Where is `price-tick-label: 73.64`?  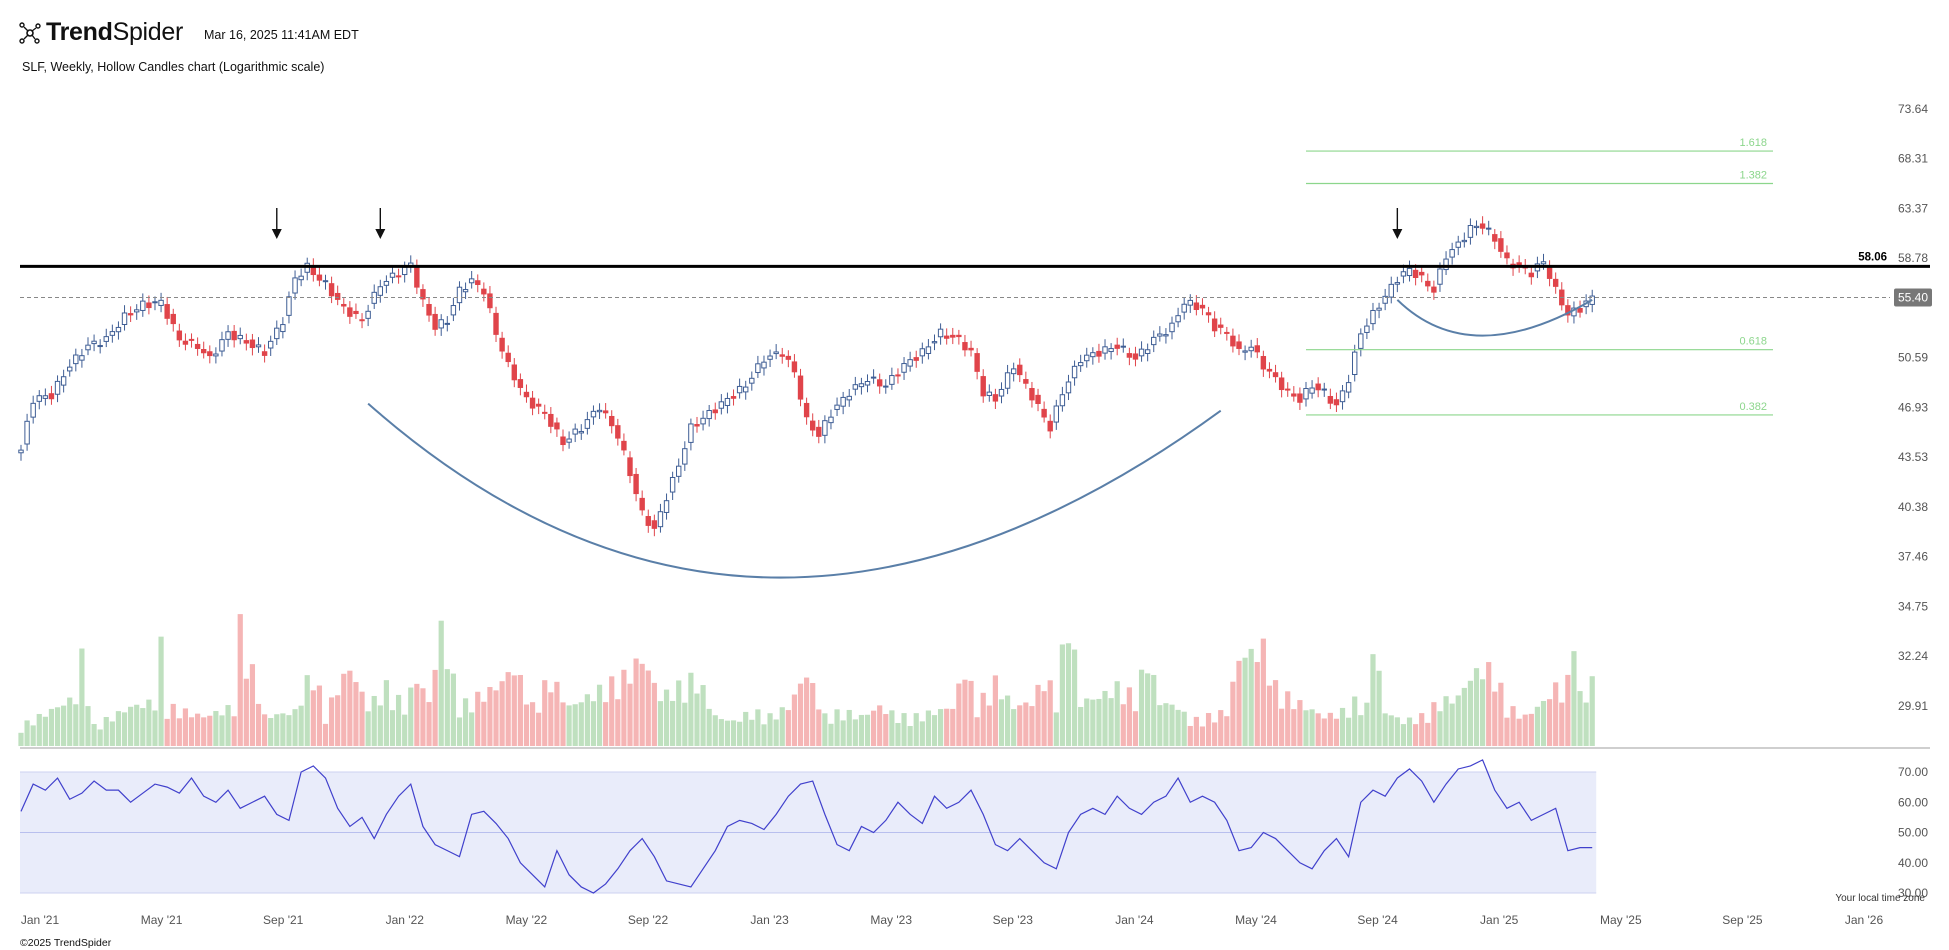 price-tick-label: 73.64 is located at coordinates (1913, 109).